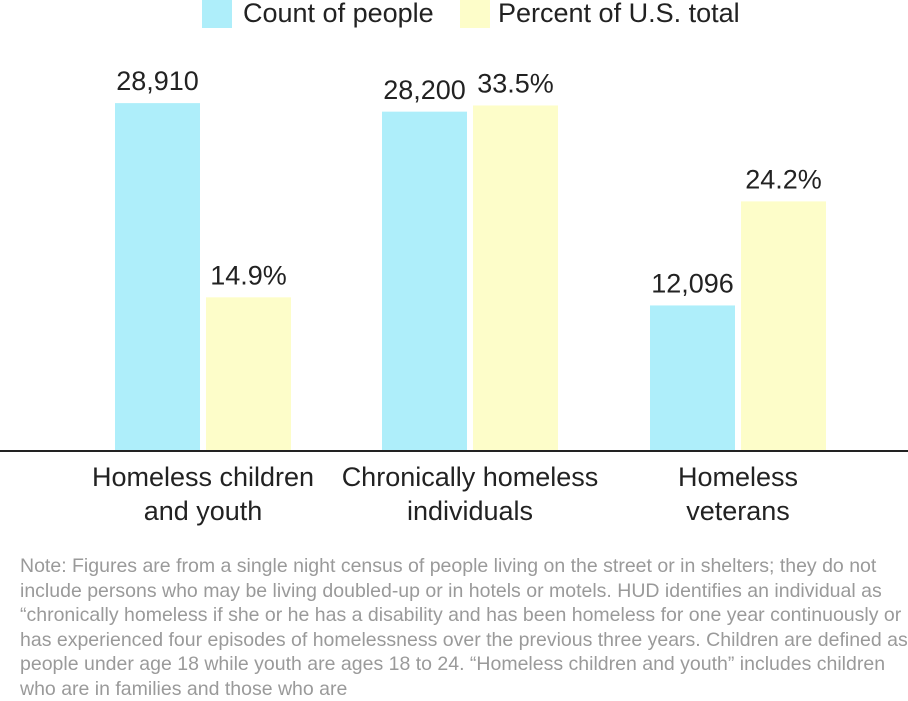 This screenshot has height=701, width=908. What do you see at coordinates (692, 284) in the screenshot?
I see `value-label: 12,096` at bounding box center [692, 284].